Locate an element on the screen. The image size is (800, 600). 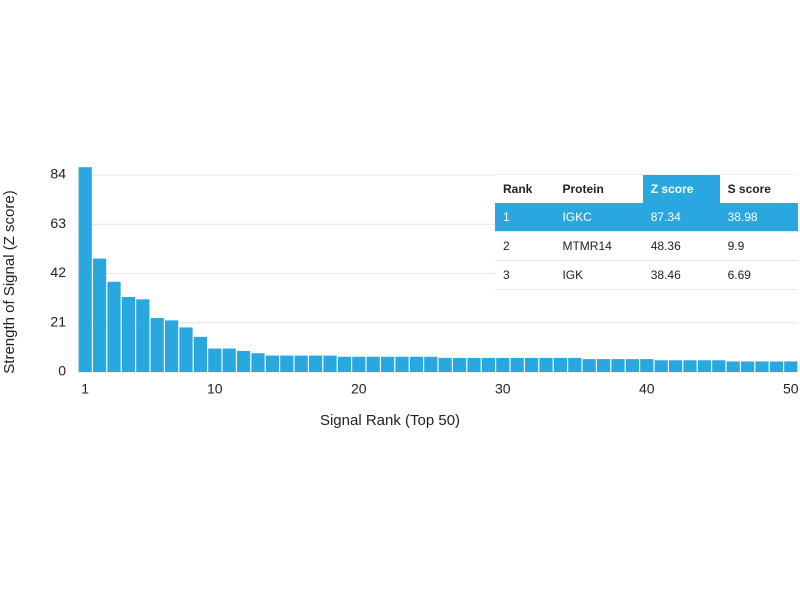
table-cell: 3 is located at coordinates (525, 275).